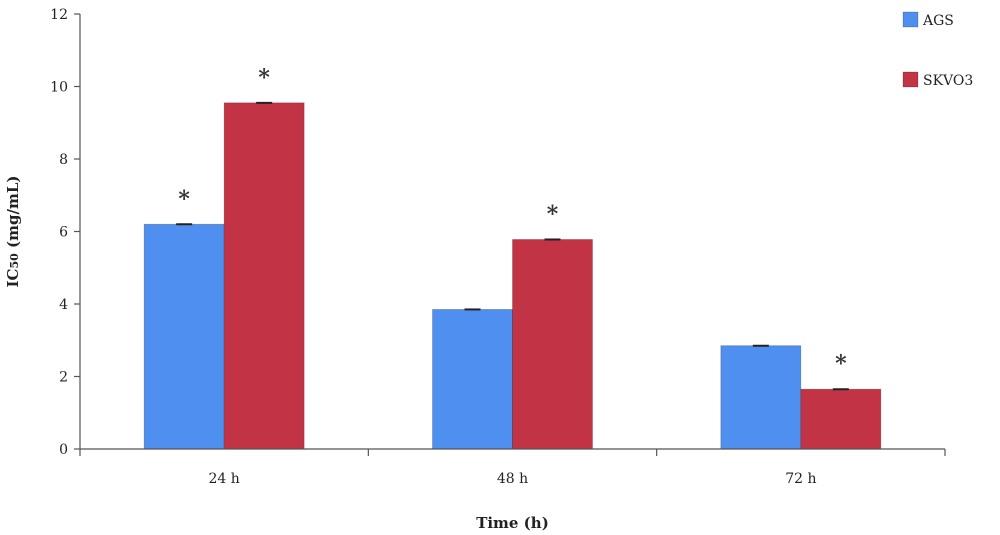  I want to click on y-axis-title: IC50 (mg/mL), so click(13, 232).